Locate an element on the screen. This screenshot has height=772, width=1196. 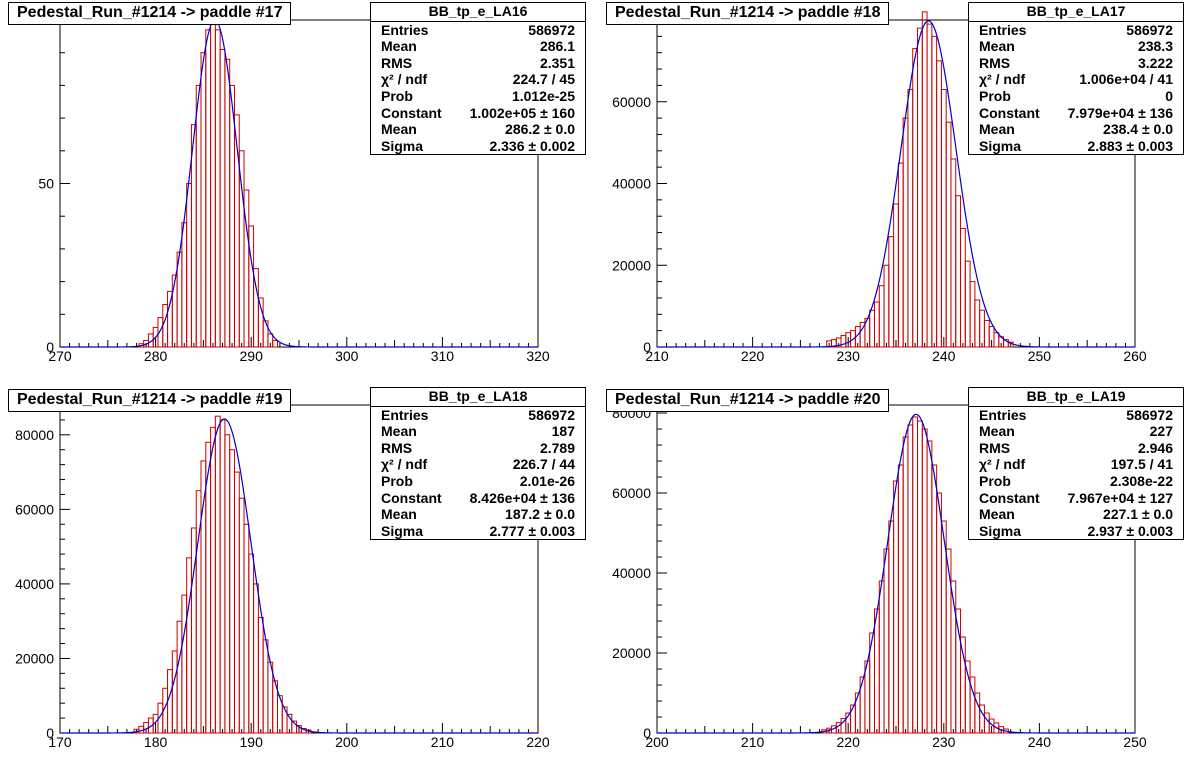
x-tick-label: 210 is located at coordinates (657, 356).